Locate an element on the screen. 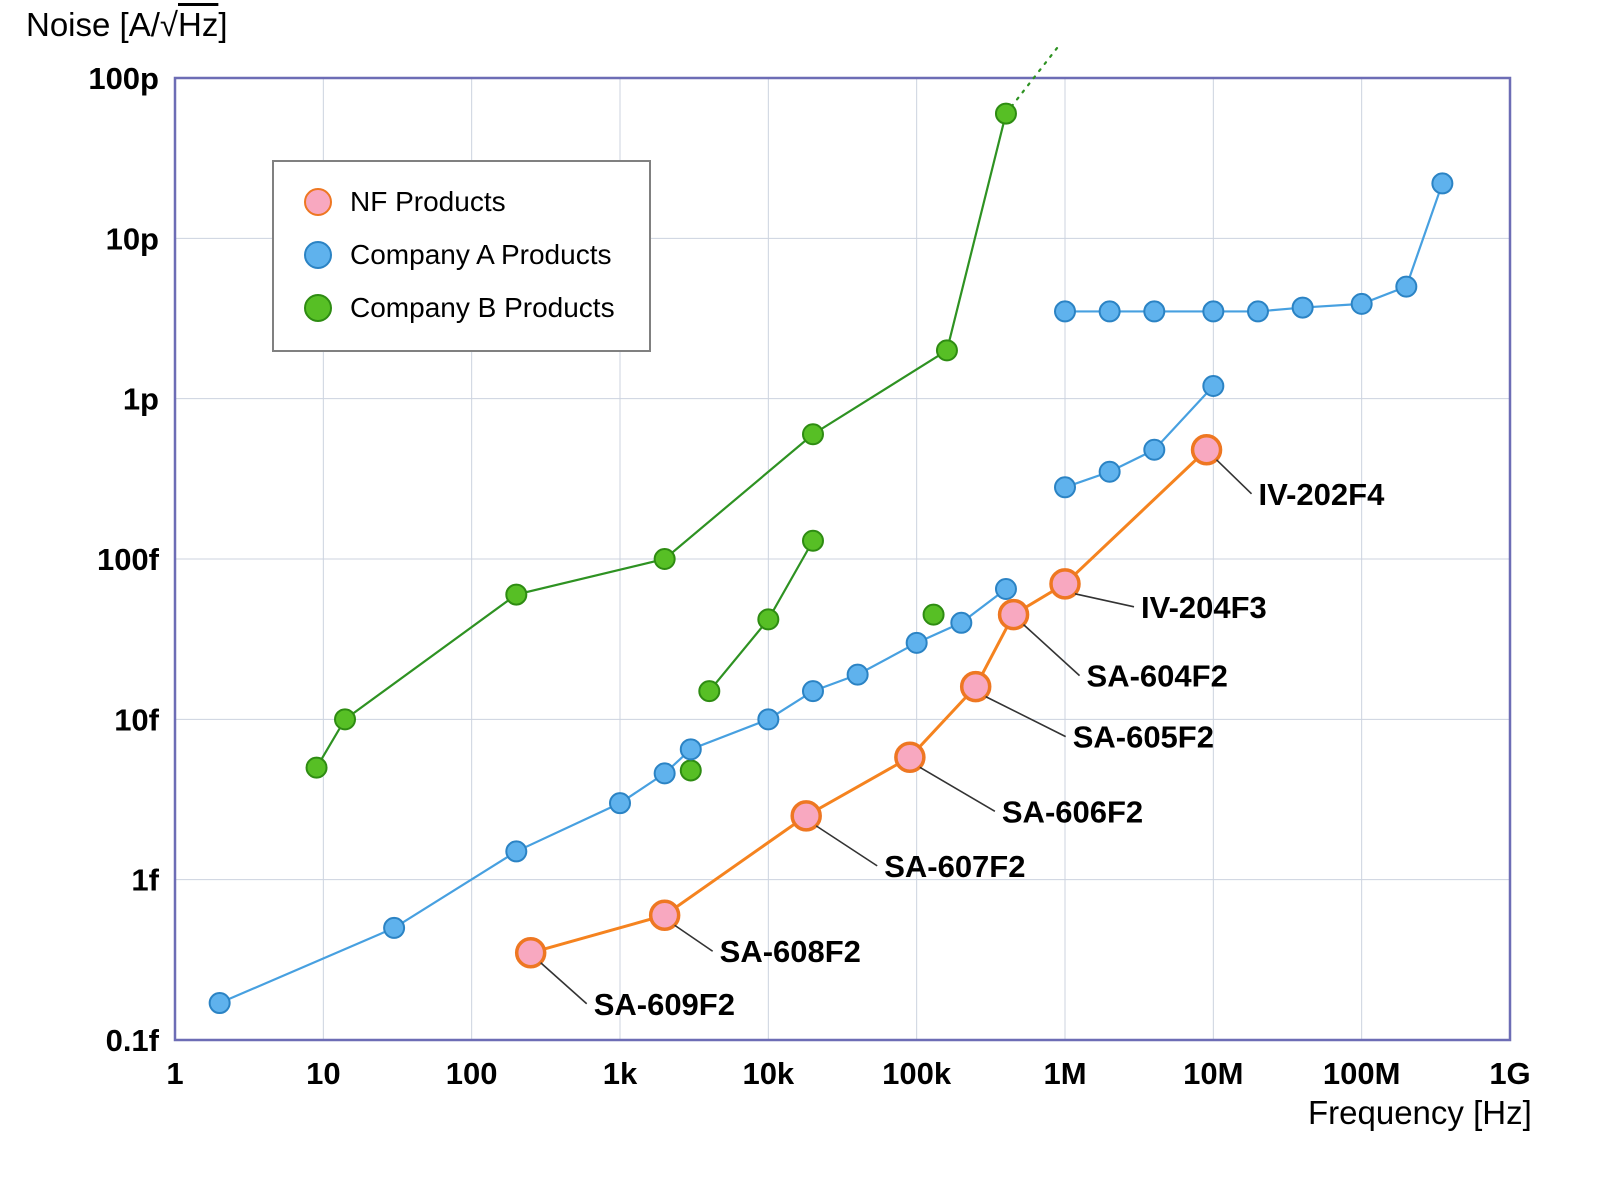 This screenshot has height=1185, width=1600. svg-text: 100p is located at coordinates (123, 78).